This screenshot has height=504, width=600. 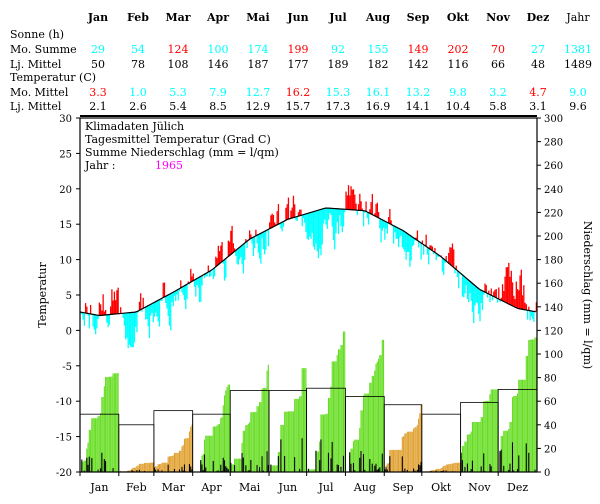 What do you see at coordinates (553, 143) in the screenshot?
I see `right-tick-label: 280` at bounding box center [553, 143].